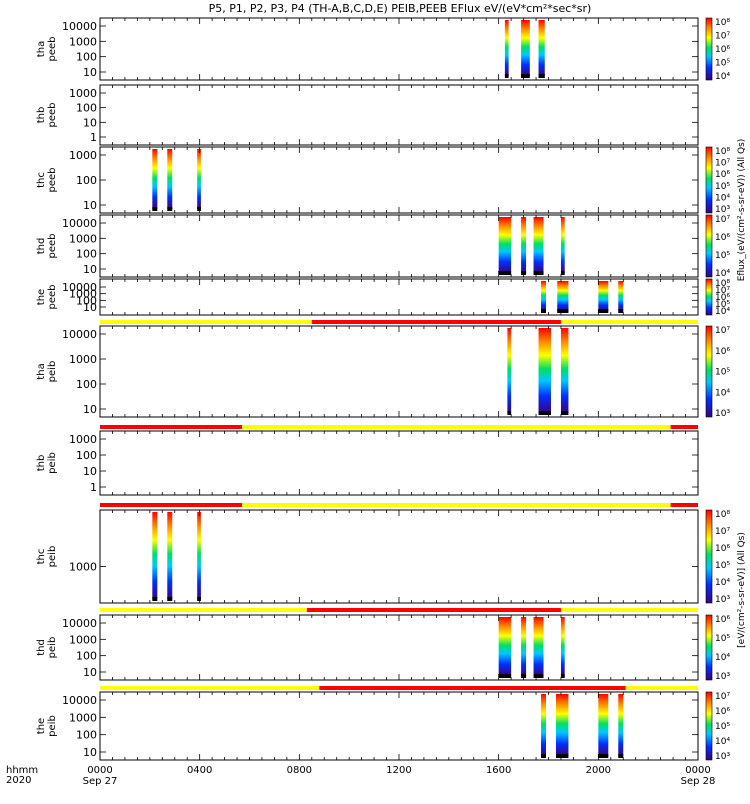 The width and height of the screenshot is (750, 804). Describe the element at coordinates (18, 780) in the screenshot. I see `year-label: 2020` at that location.